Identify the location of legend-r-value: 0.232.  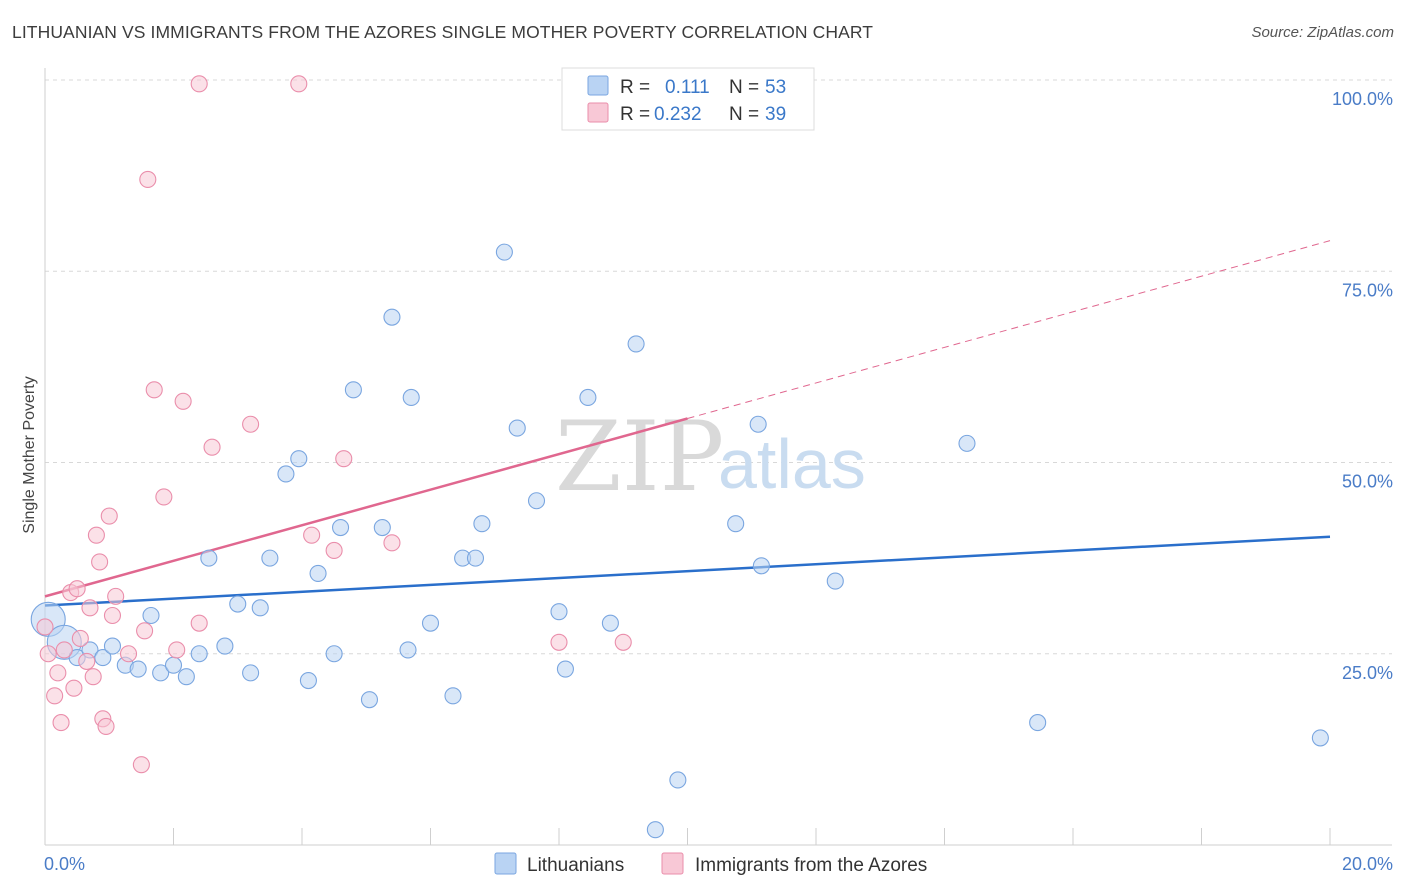
(678, 114).